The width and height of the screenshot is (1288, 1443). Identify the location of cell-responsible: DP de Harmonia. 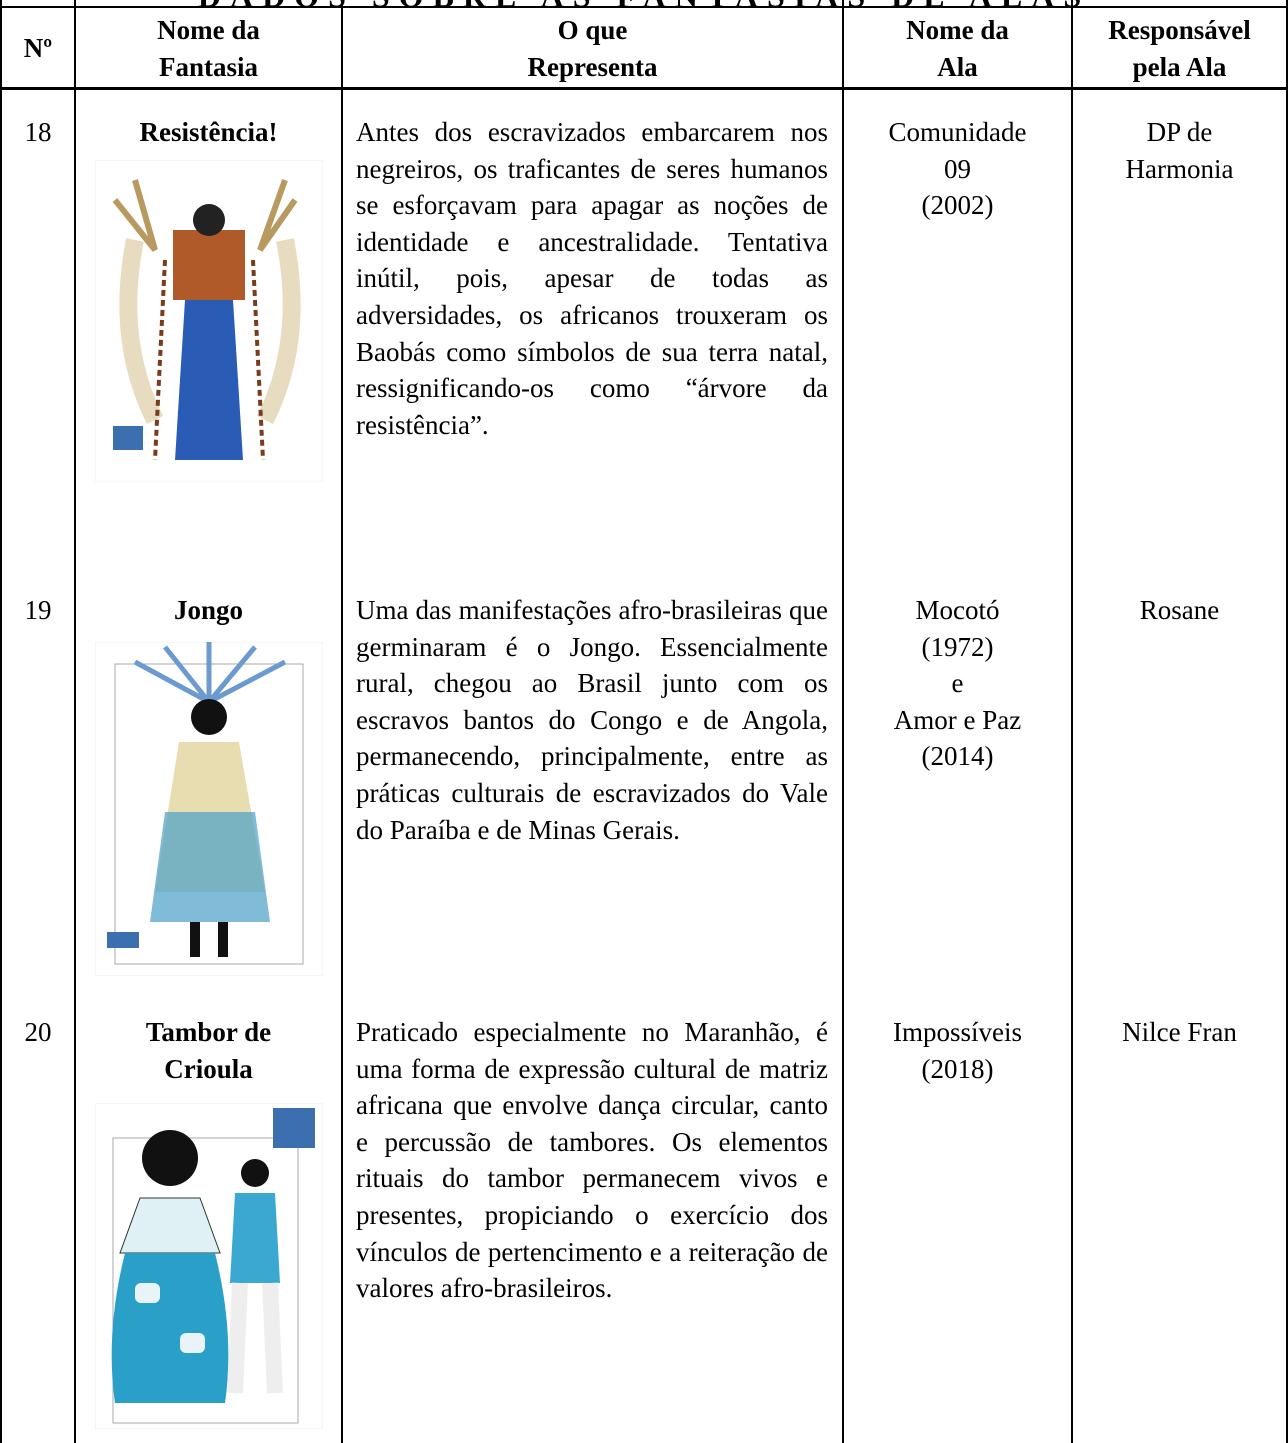
(1179, 150).